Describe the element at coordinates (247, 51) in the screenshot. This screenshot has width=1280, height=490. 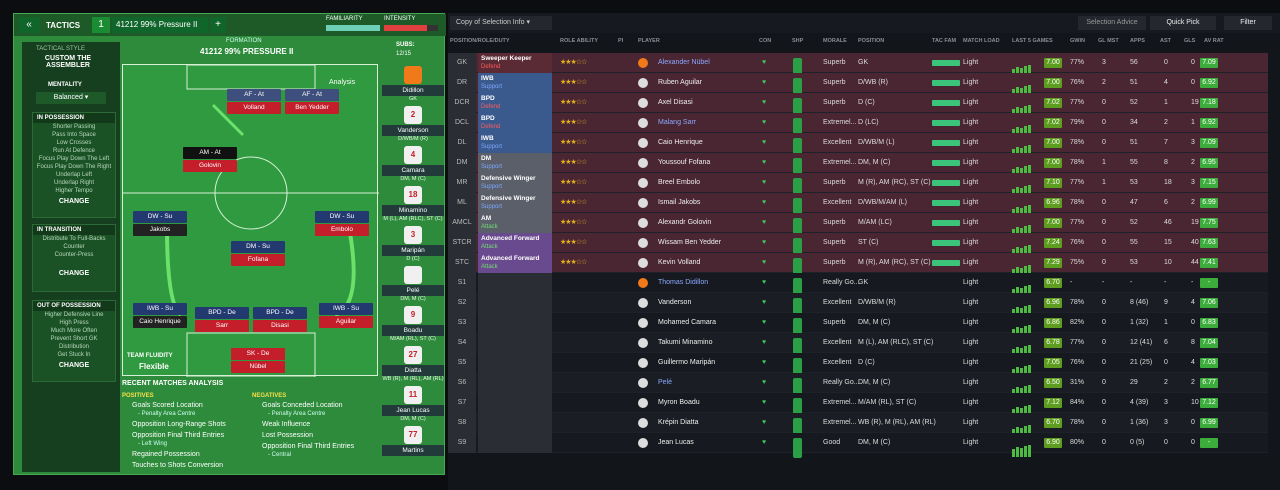
I see `formation-name: 41212 99% PRESSURE II` at that location.